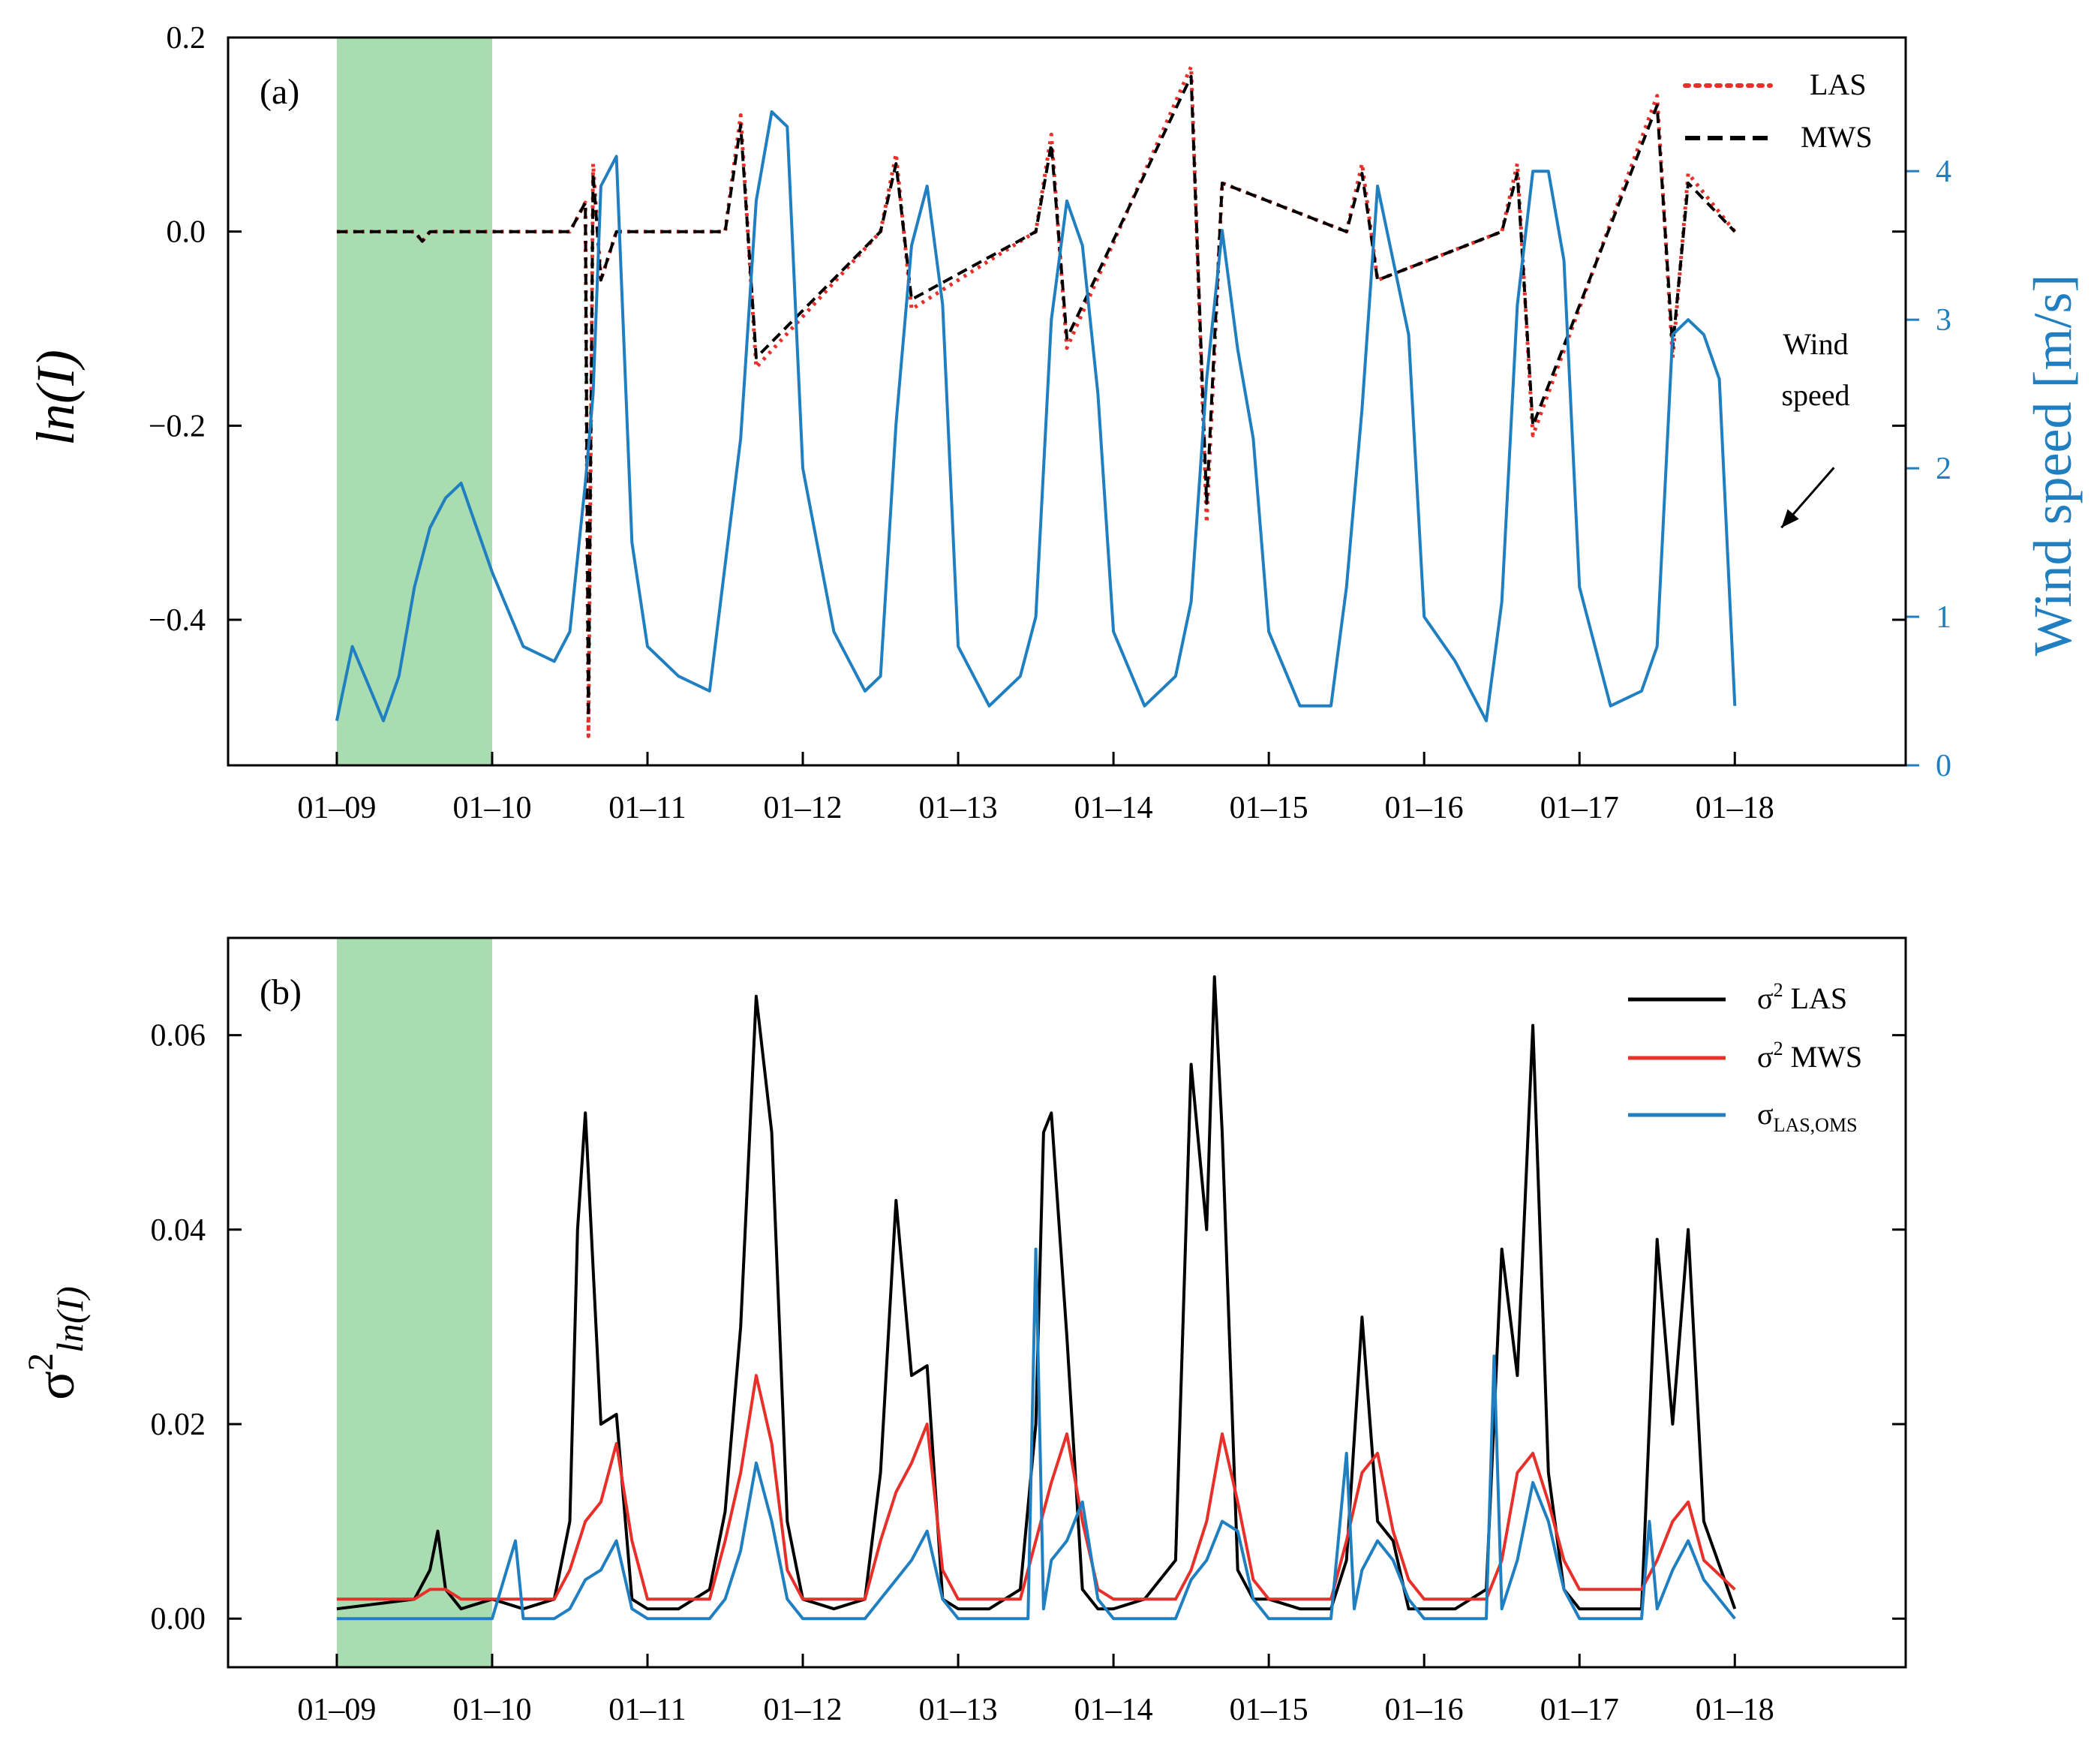  I want to click on y-tick-label: −0.4, so click(178, 620).